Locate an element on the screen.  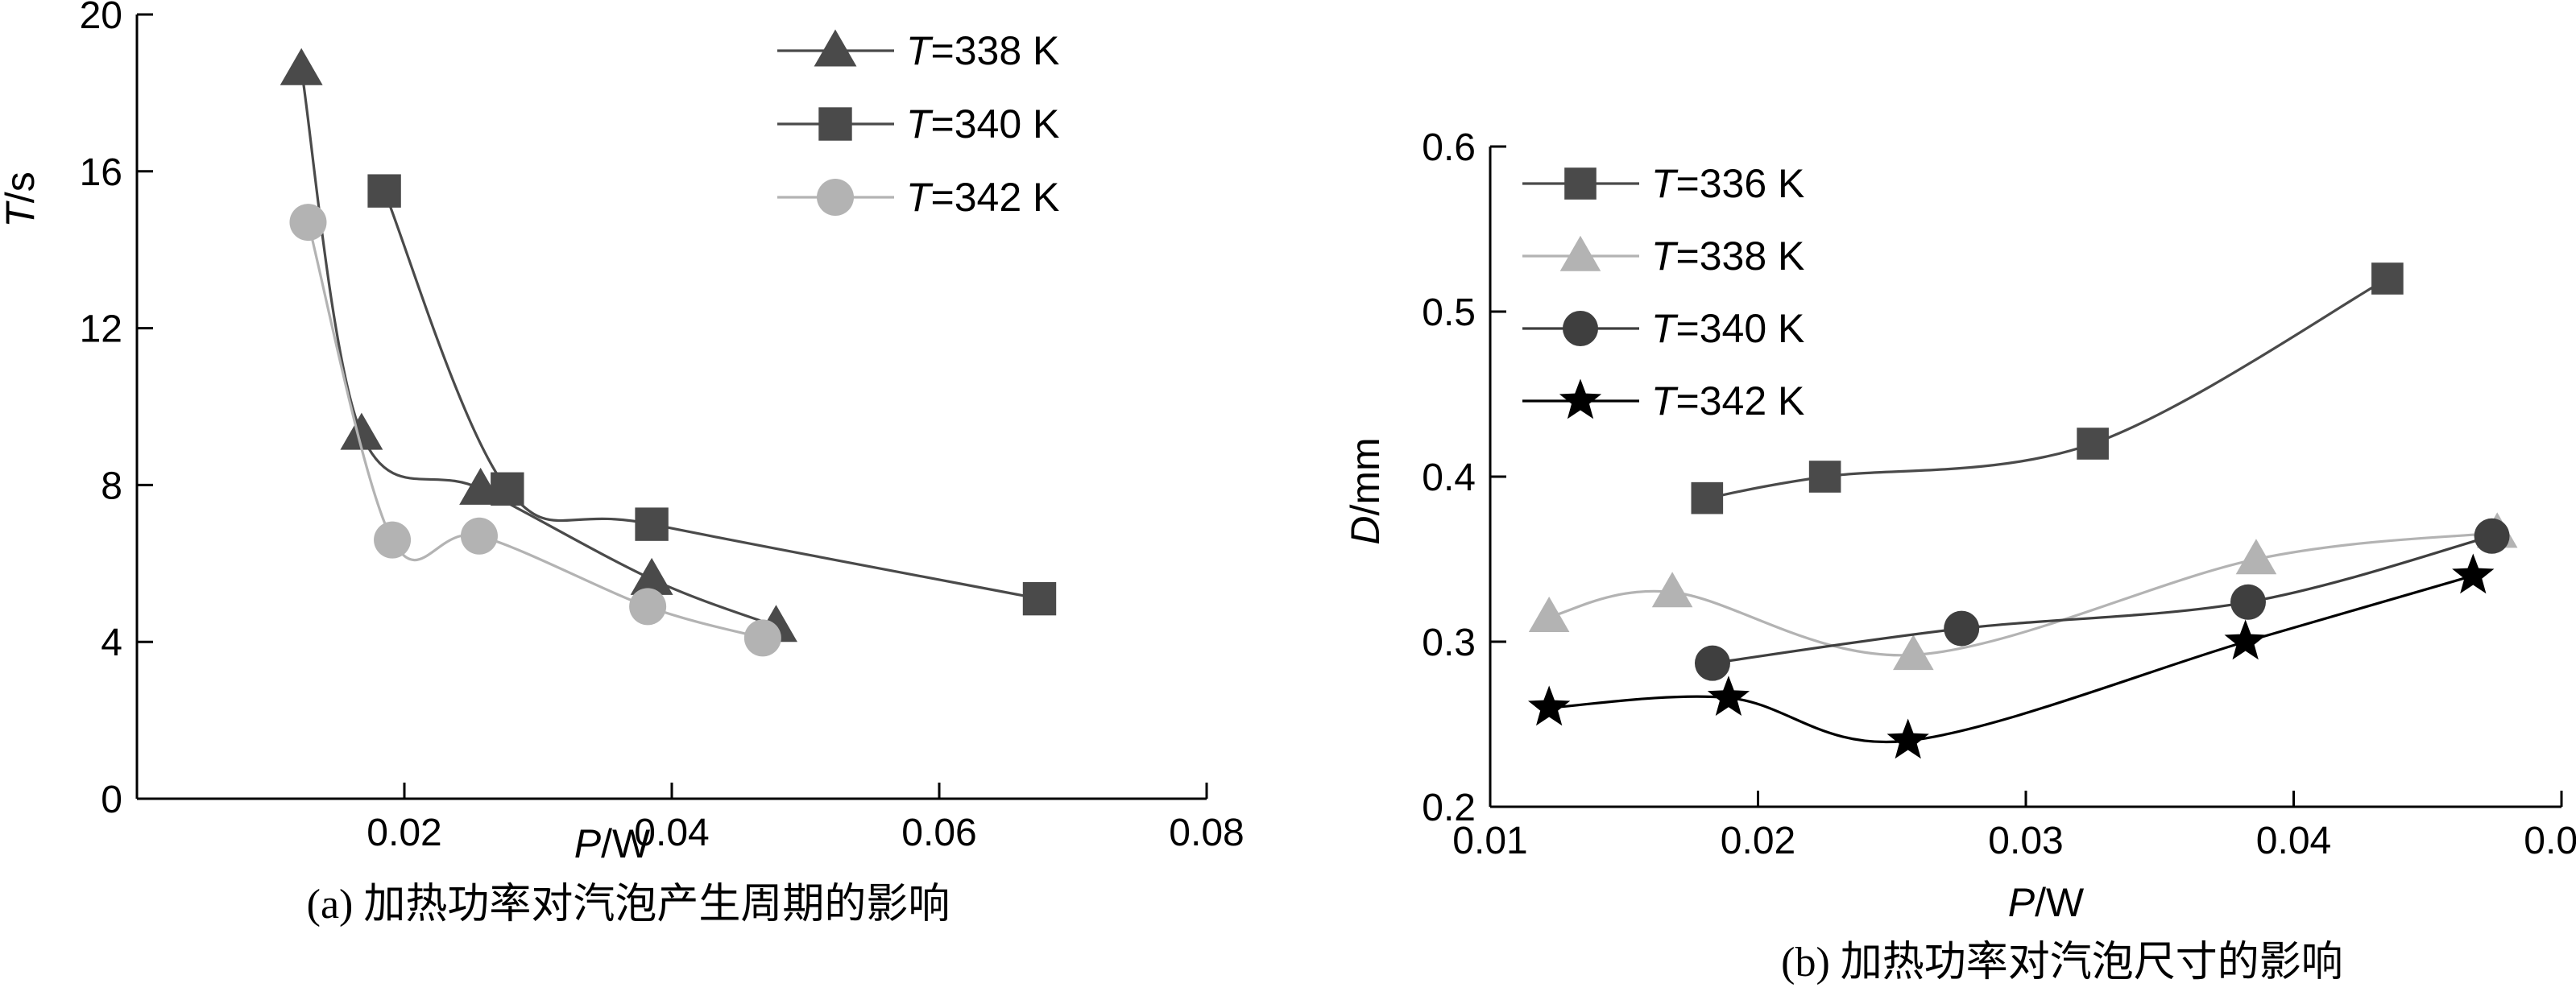
y-tick-label: 20 is located at coordinates (101, 18).